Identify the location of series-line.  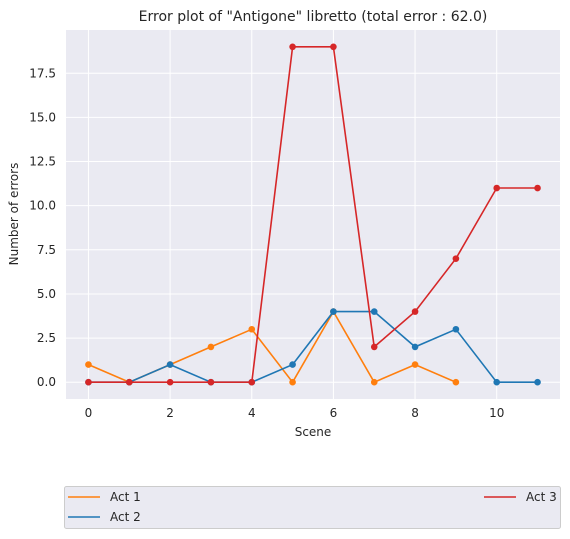
(313, 347).